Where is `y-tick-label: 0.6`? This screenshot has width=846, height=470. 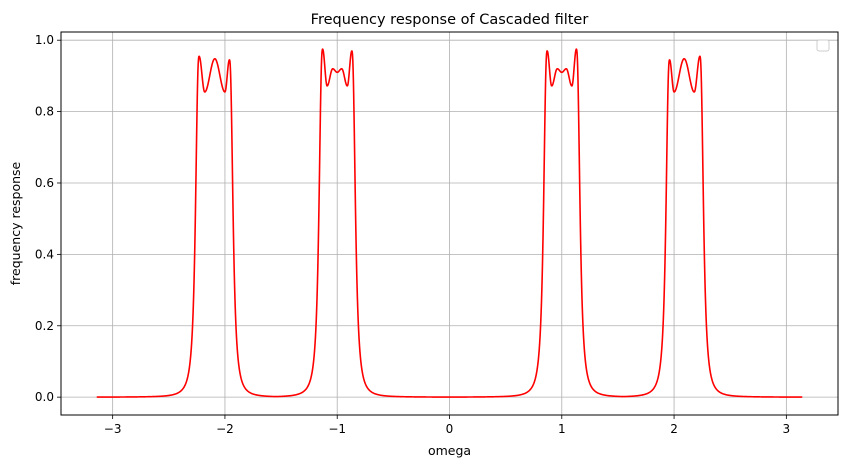
y-tick-label: 0.6 is located at coordinates (44, 183).